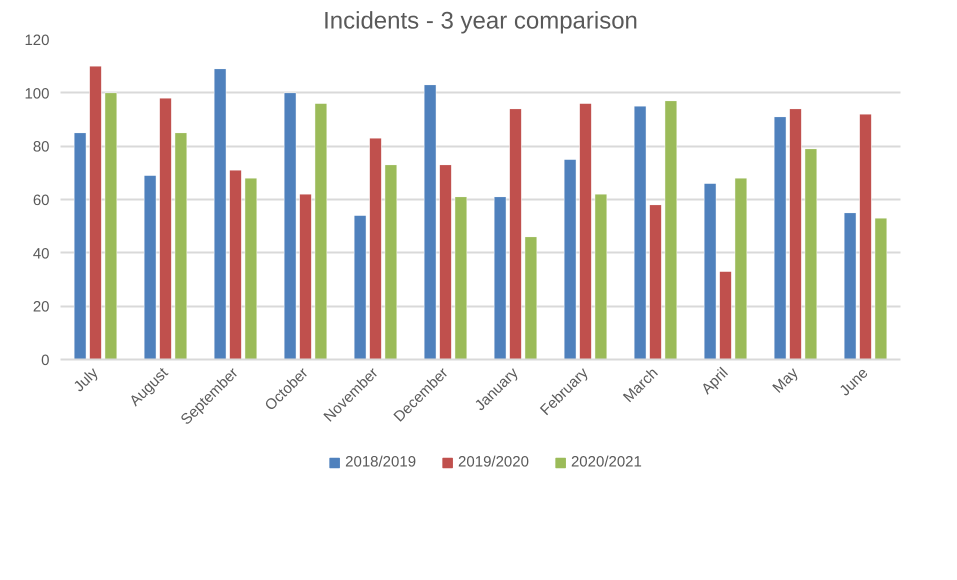 Image resolution: width=957 pixels, height=580 pixels. What do you see at coordinates (606, 462) in the screenshot?
I see `legend-label: 2020/2021` at bounding box center [606, 462].